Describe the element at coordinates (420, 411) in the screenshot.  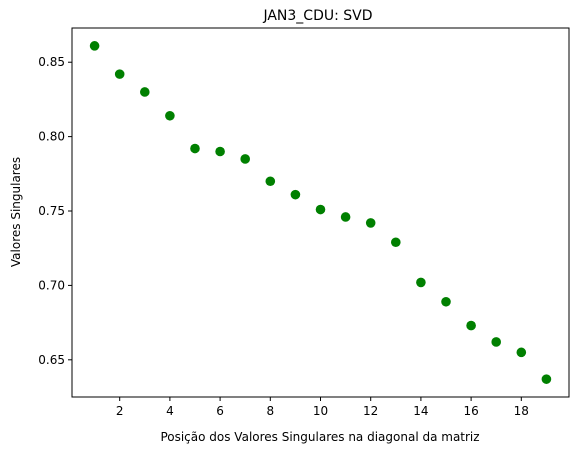
I see `x-tick-label: 14` at that location.